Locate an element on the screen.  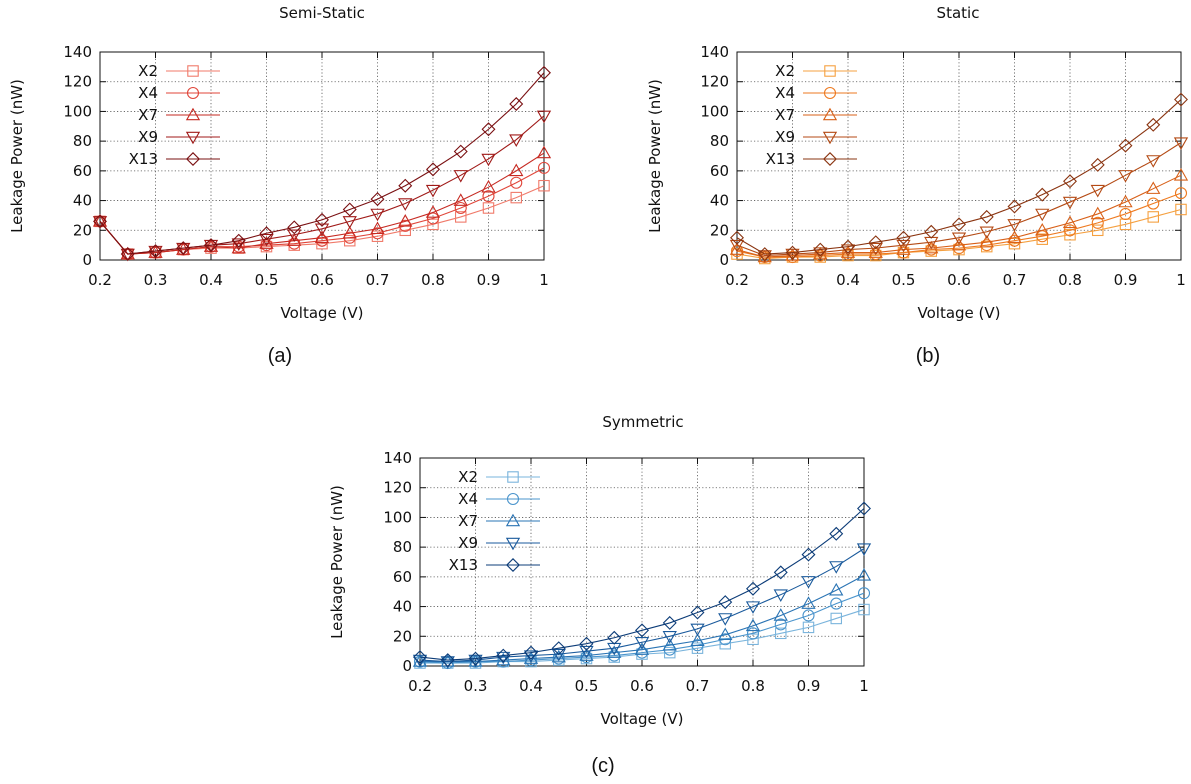
series-x13 is located at coordinates (322, 163).